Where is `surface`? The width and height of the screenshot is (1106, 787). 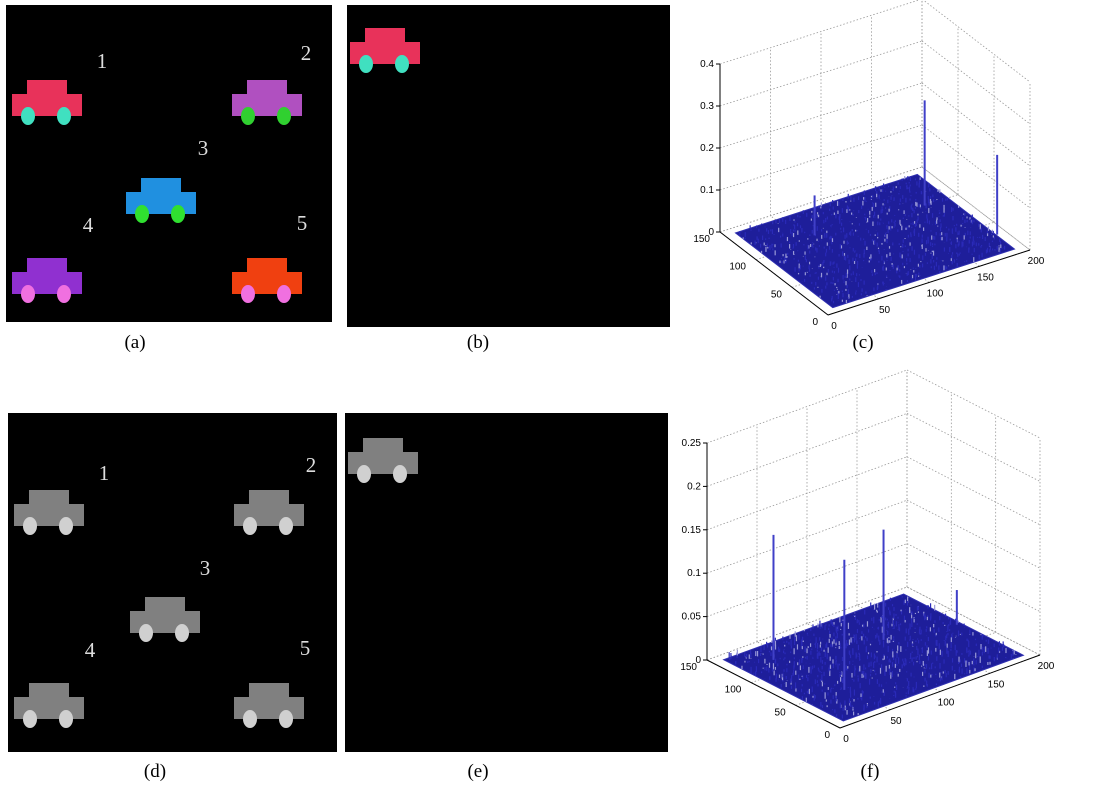 surface is located at coordinates (873, 657).